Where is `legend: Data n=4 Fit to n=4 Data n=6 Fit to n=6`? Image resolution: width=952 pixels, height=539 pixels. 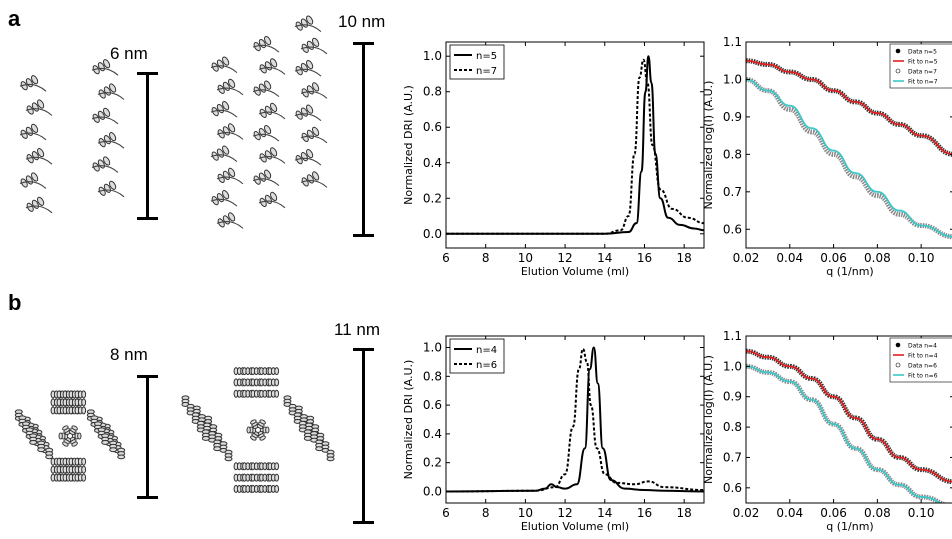
legend: Data n=4 Fit to n=4 Data n=6 Fit to n=6 is located at coordinates (920, 360).